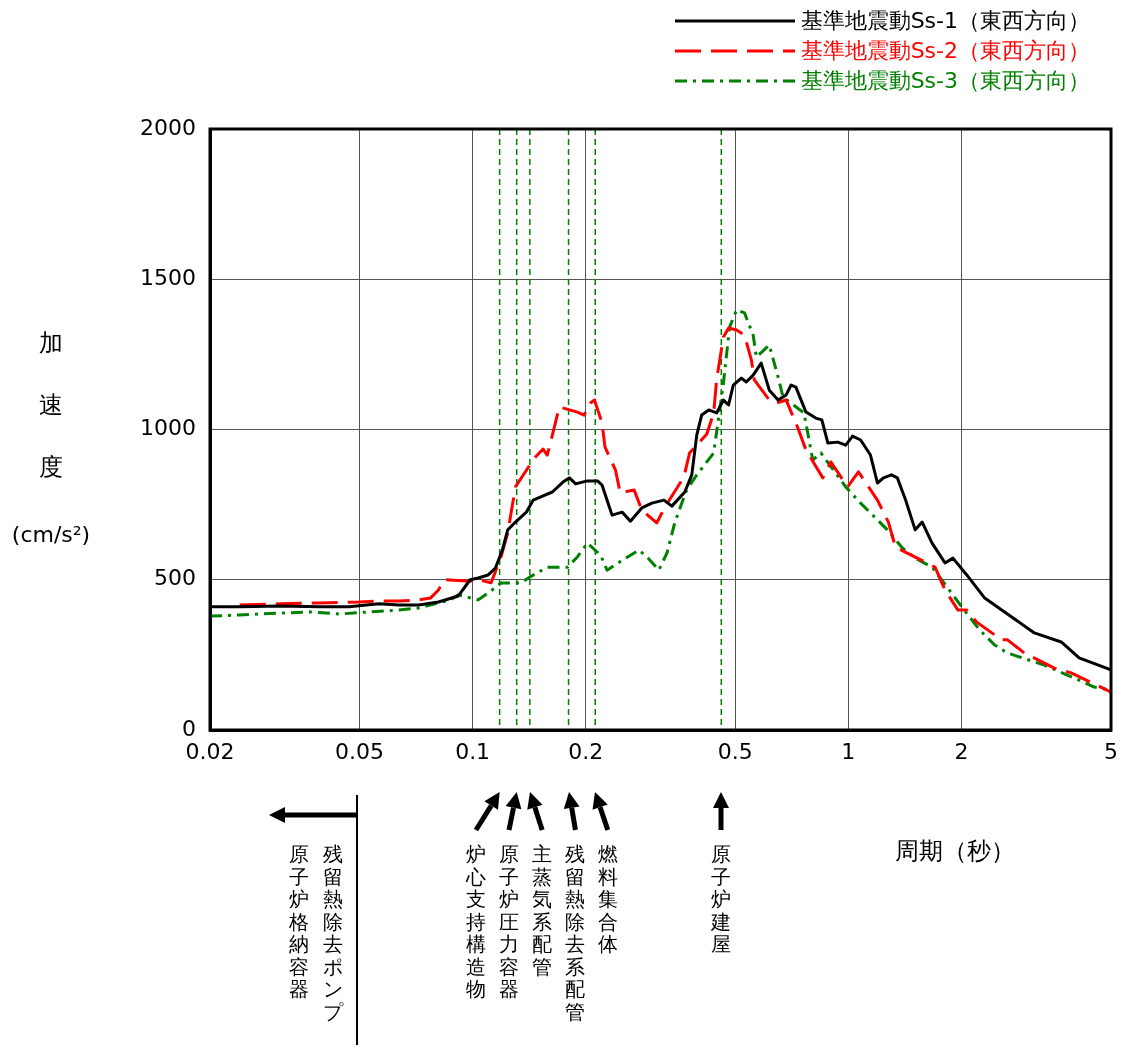 Image resolution: width=1128 pixels, height=1048 pixels. What do you see at coordinates (608, 899) in the screenshot?
I see `text: 燃料集合体` at bounding box center [608, 899].